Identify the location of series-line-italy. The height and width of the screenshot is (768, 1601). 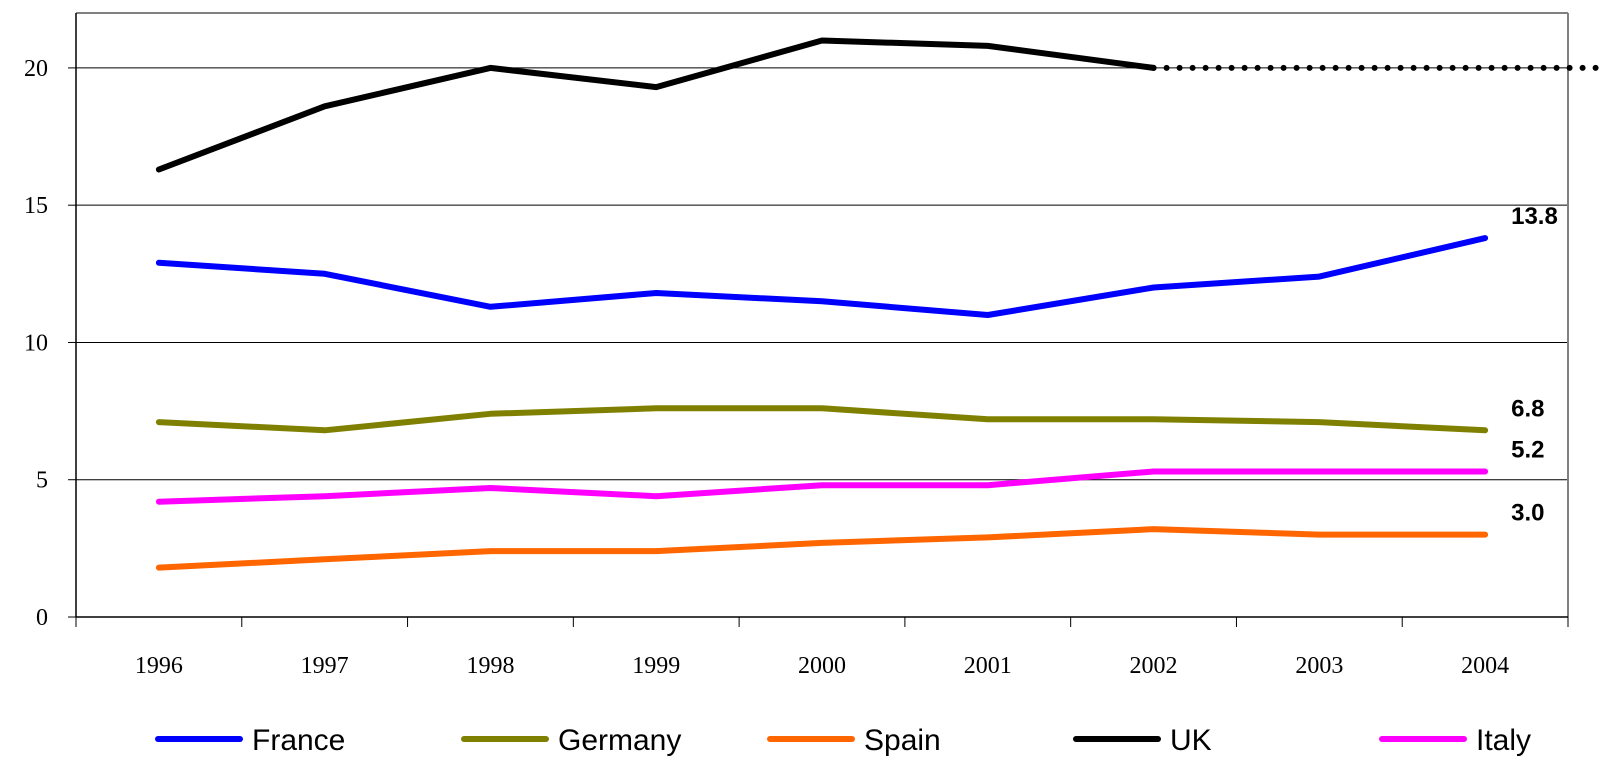
(822, 486).